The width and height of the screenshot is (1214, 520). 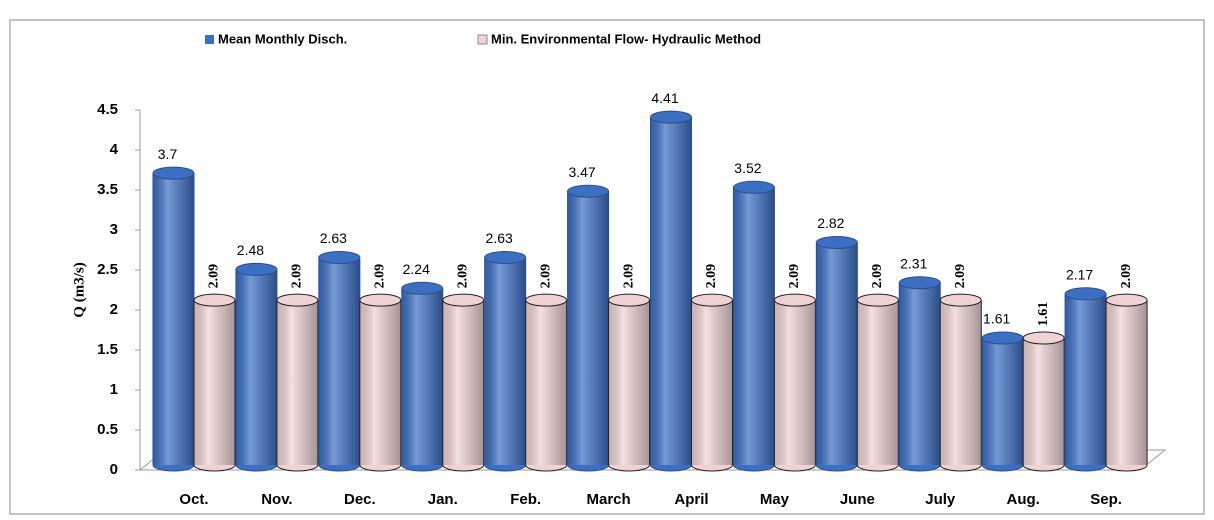 What do you see at coordinates (276, 499) in the screenshot?
I see `x-tick-label: Nov.` at bounding box center [276, 499].